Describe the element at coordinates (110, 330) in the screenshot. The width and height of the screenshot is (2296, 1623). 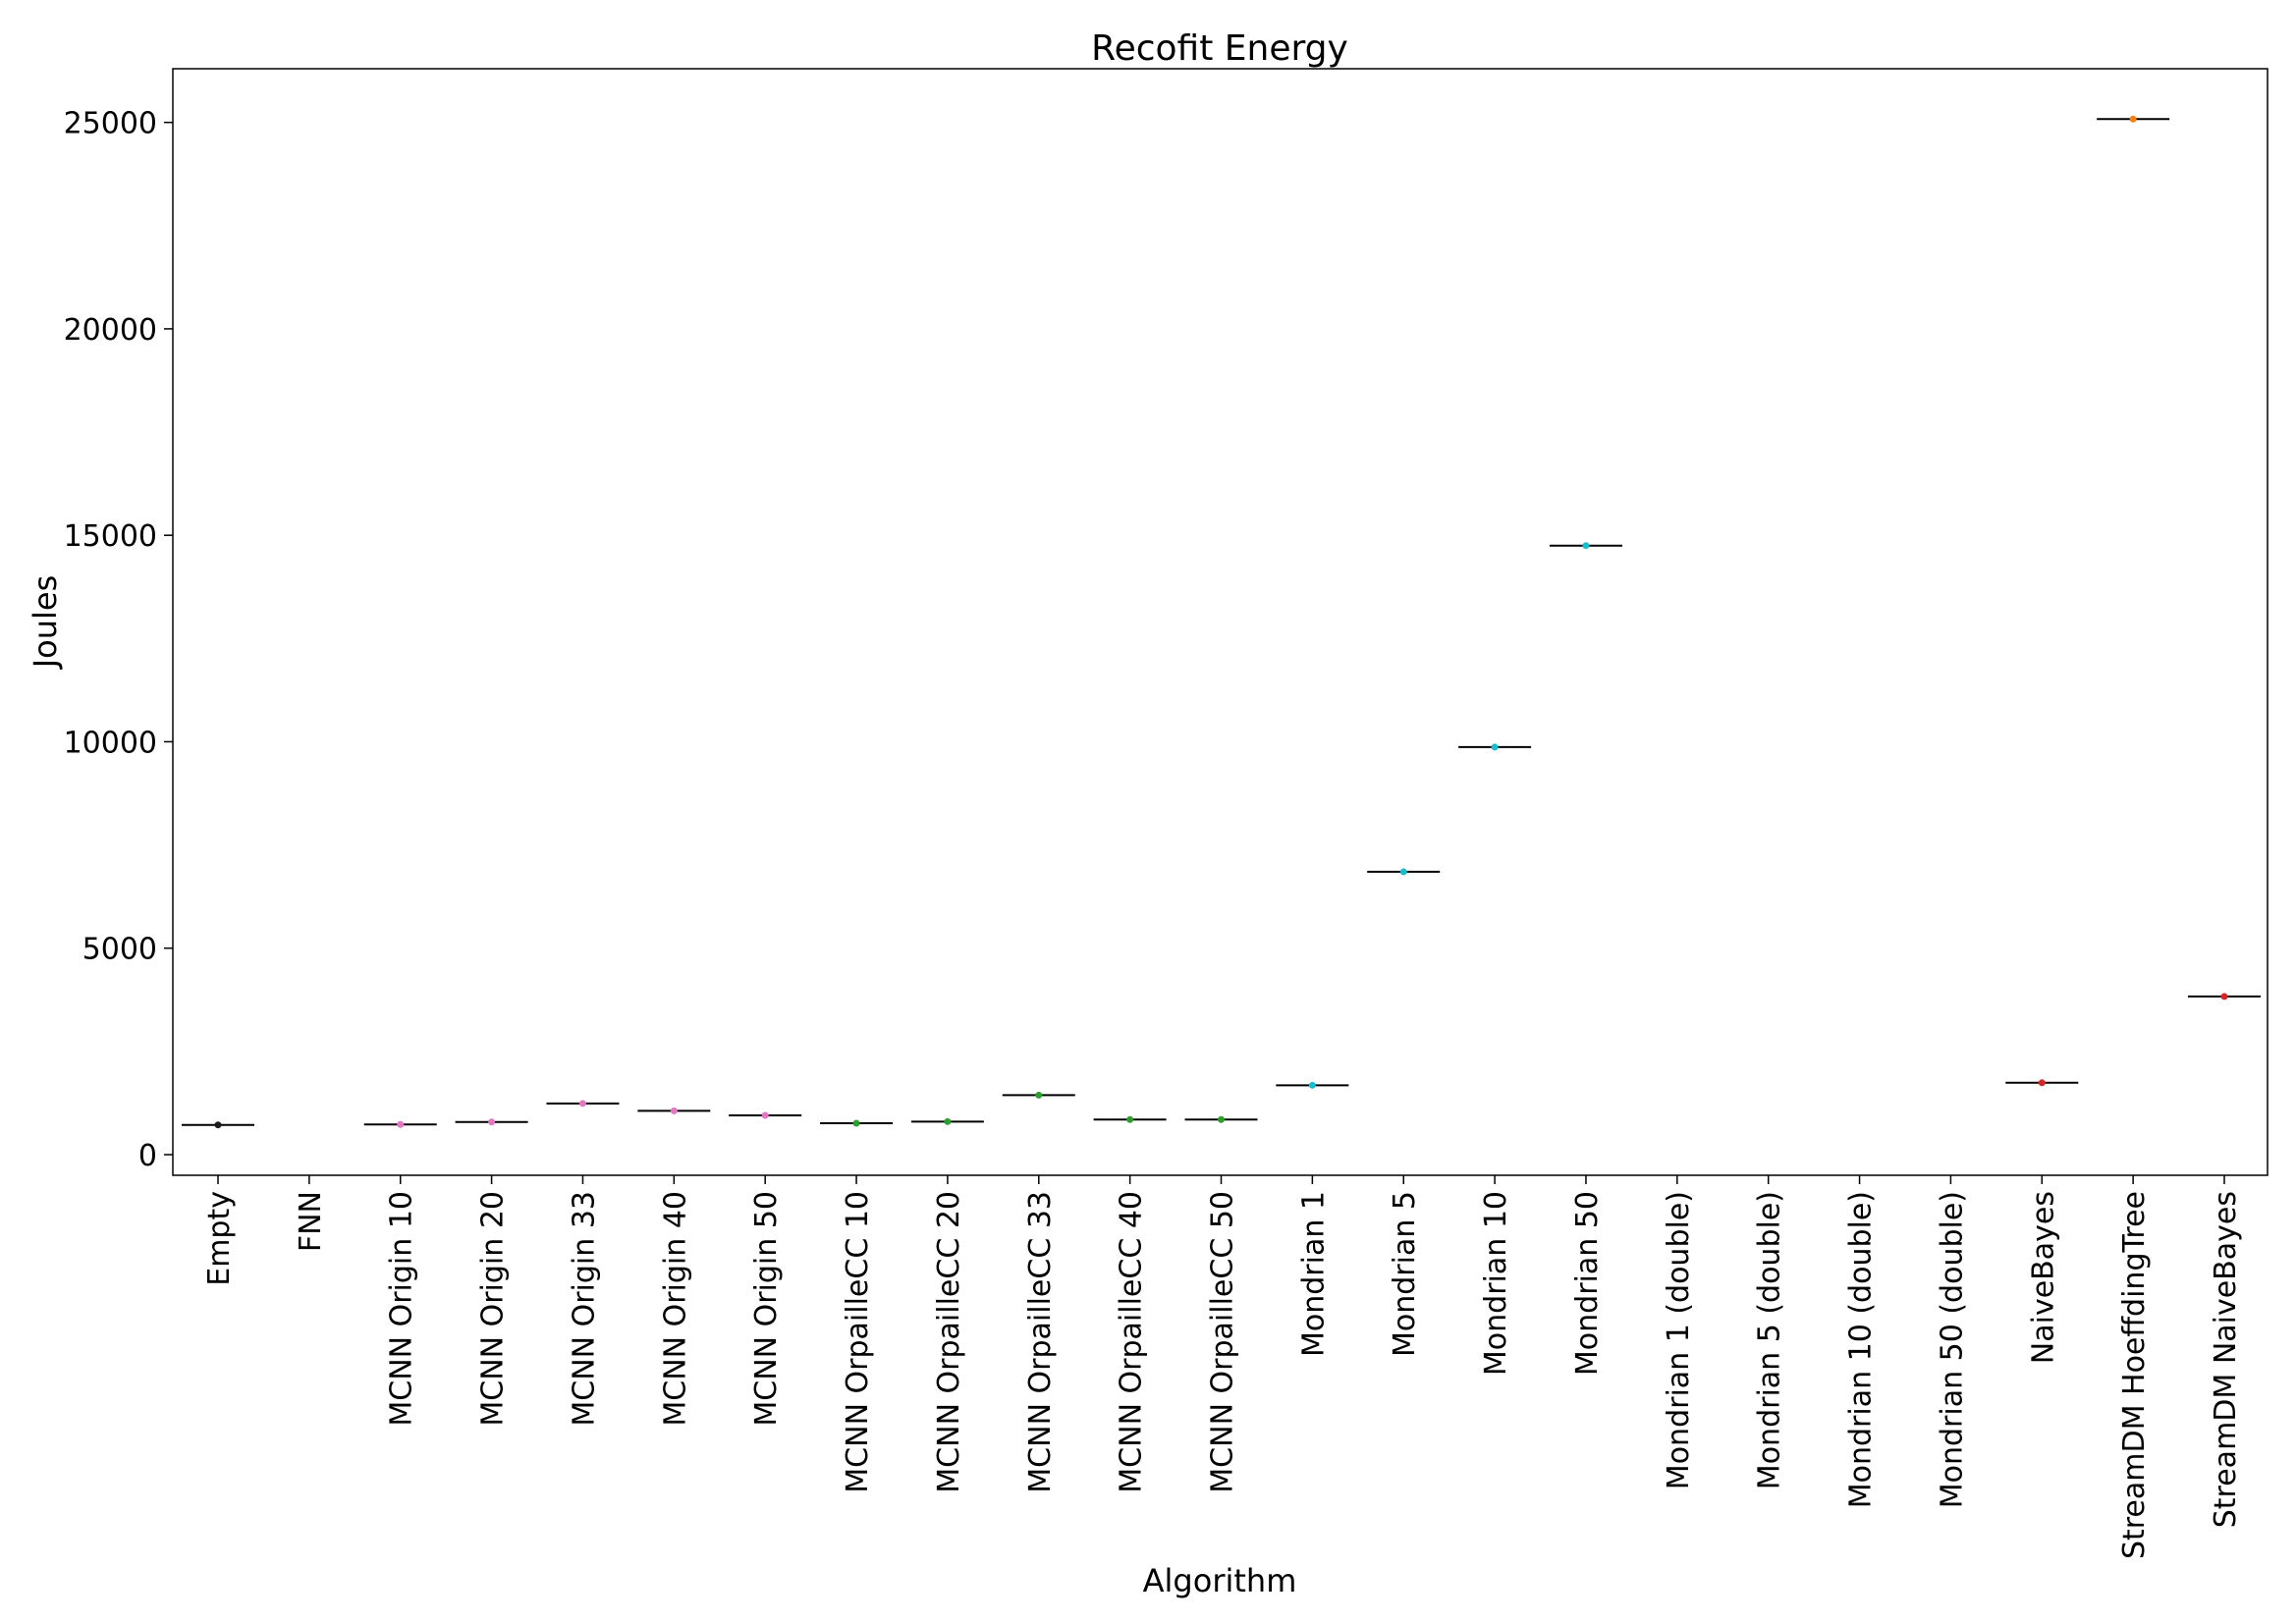
I see `y-tick-label: 20000` at that location.